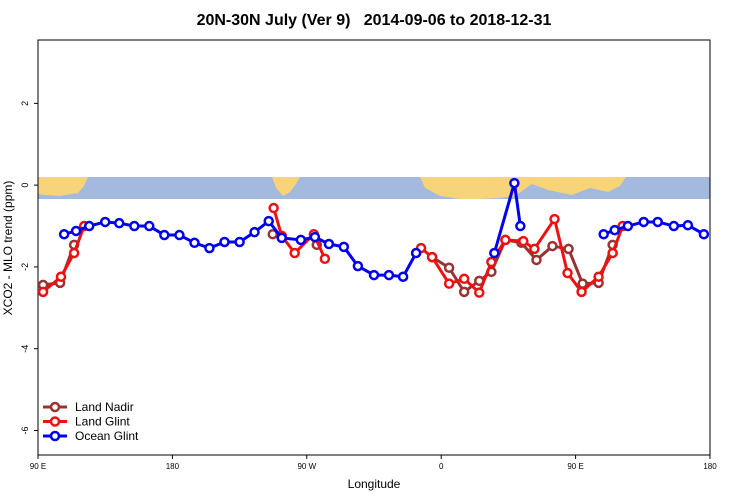  What do you see at coordinates (25, 267) in the screenshot?
I see `y-tick-label: -2` at bounding box center [25, 267].